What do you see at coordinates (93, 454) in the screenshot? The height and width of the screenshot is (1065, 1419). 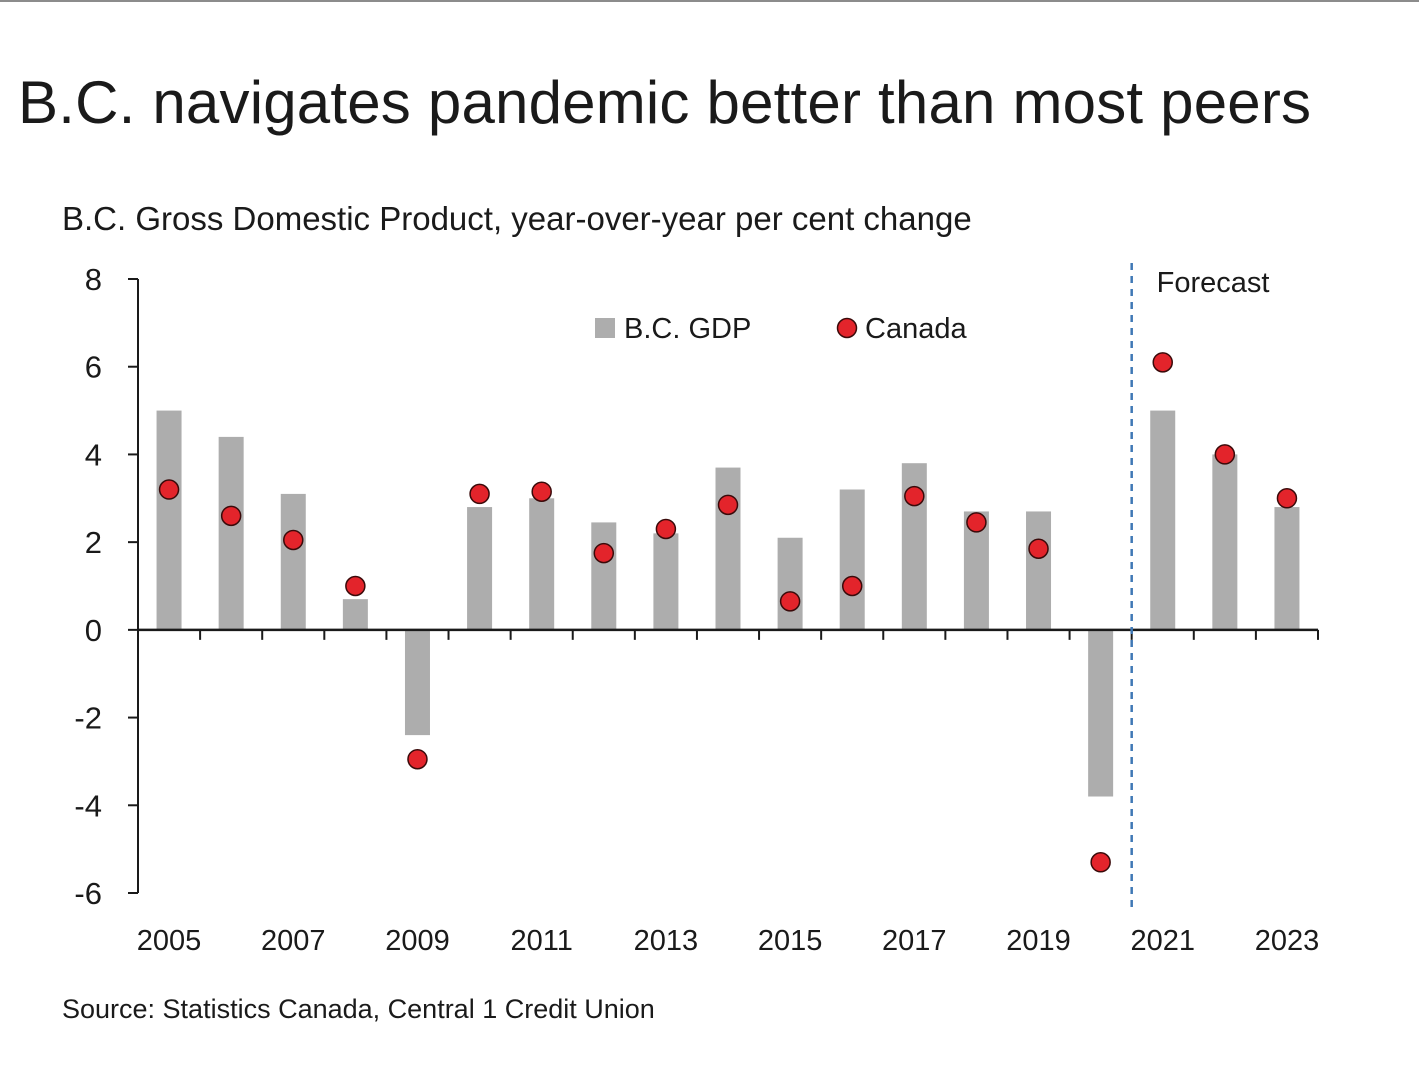 I see `y-tick-label: 4` at bounding box center [93, 454].